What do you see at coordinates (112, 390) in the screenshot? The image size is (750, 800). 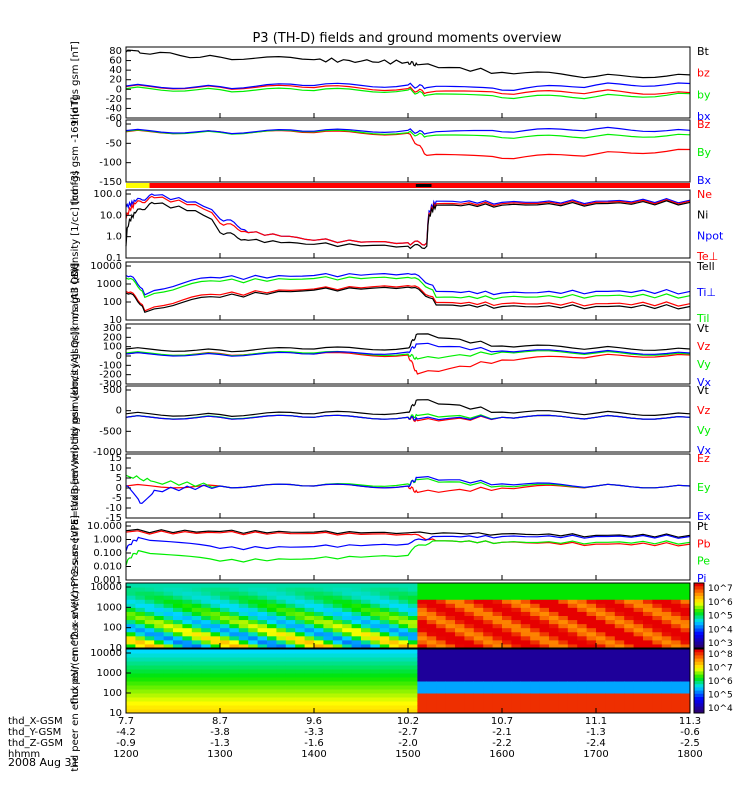 I see `y-tick-label: 500` at bounding box center [112, 390].